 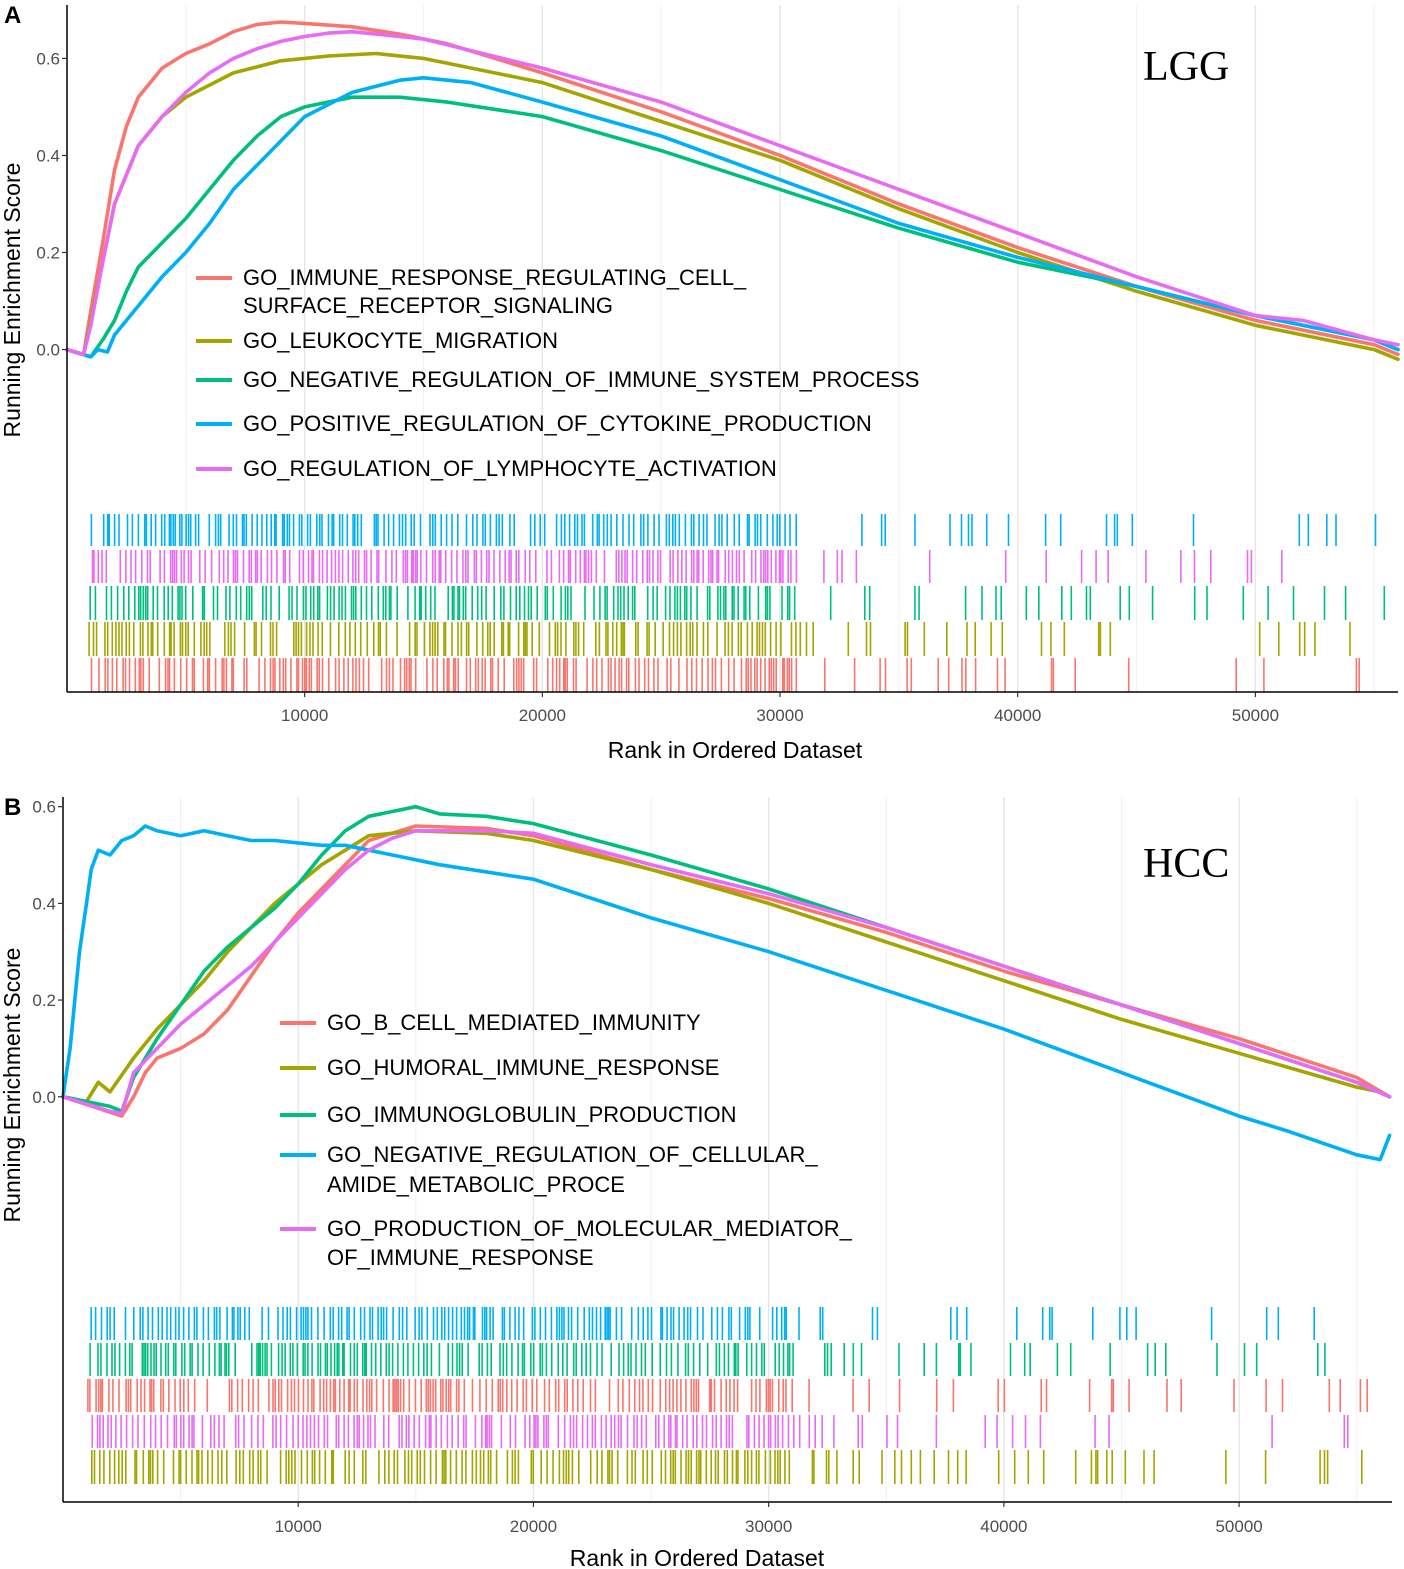 I want to click on panel-b-y-axis-title: Running Enrichment Score, so click(x=12, y=1085).